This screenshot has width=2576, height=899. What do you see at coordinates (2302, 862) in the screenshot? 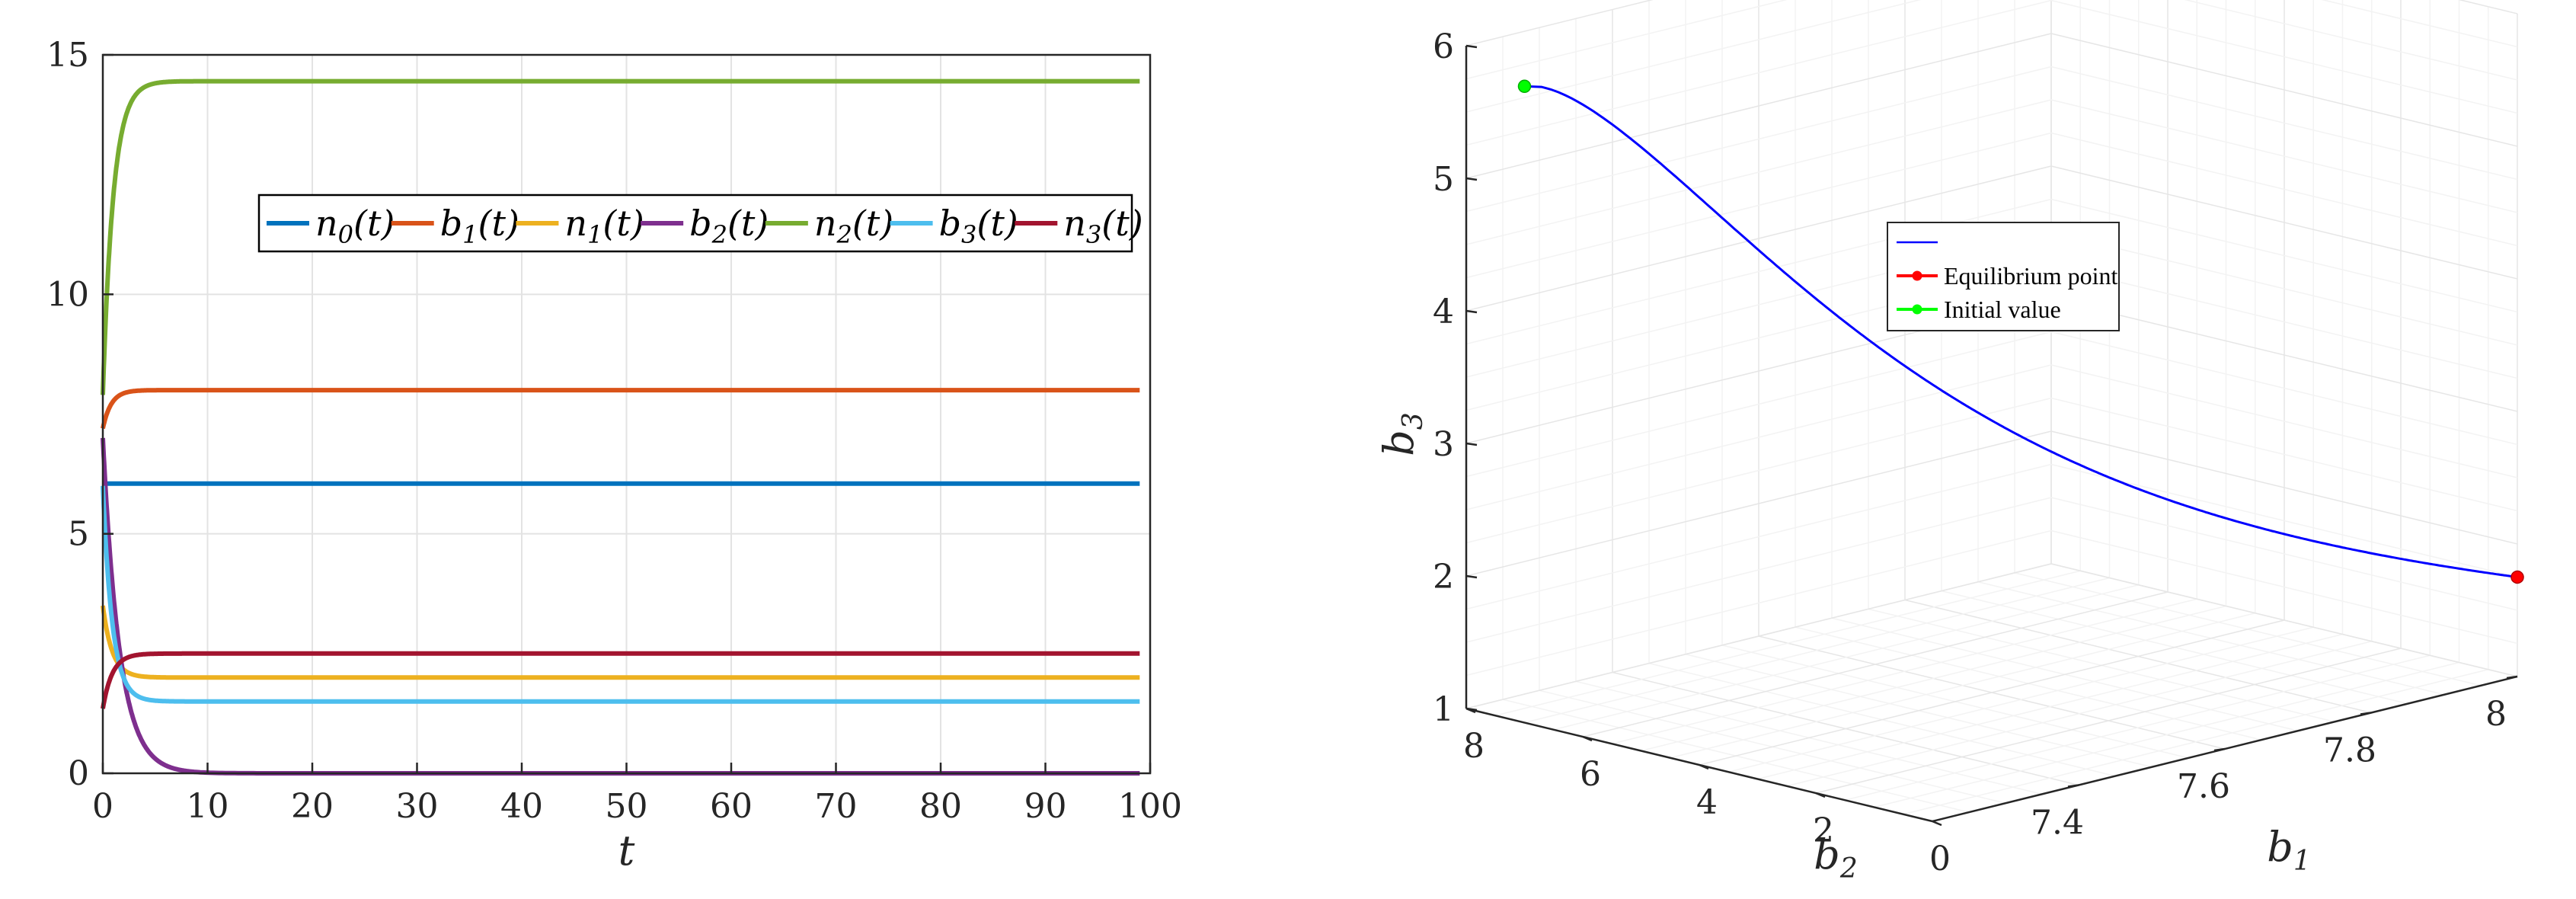
I see `b1-axis-label-subscript: 1` at bounding box center [2302, 862].